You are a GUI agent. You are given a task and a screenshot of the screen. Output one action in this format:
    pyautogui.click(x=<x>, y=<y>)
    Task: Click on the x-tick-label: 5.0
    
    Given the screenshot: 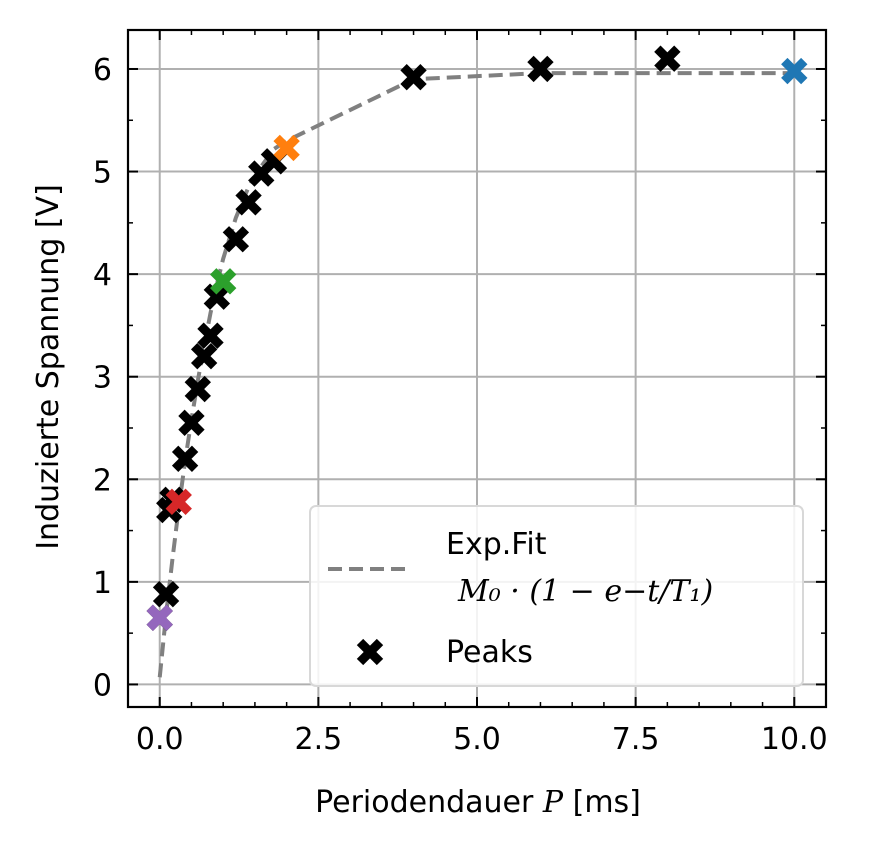 What is the action you would take?
    pyautogui.click(x=477, y=739)
    